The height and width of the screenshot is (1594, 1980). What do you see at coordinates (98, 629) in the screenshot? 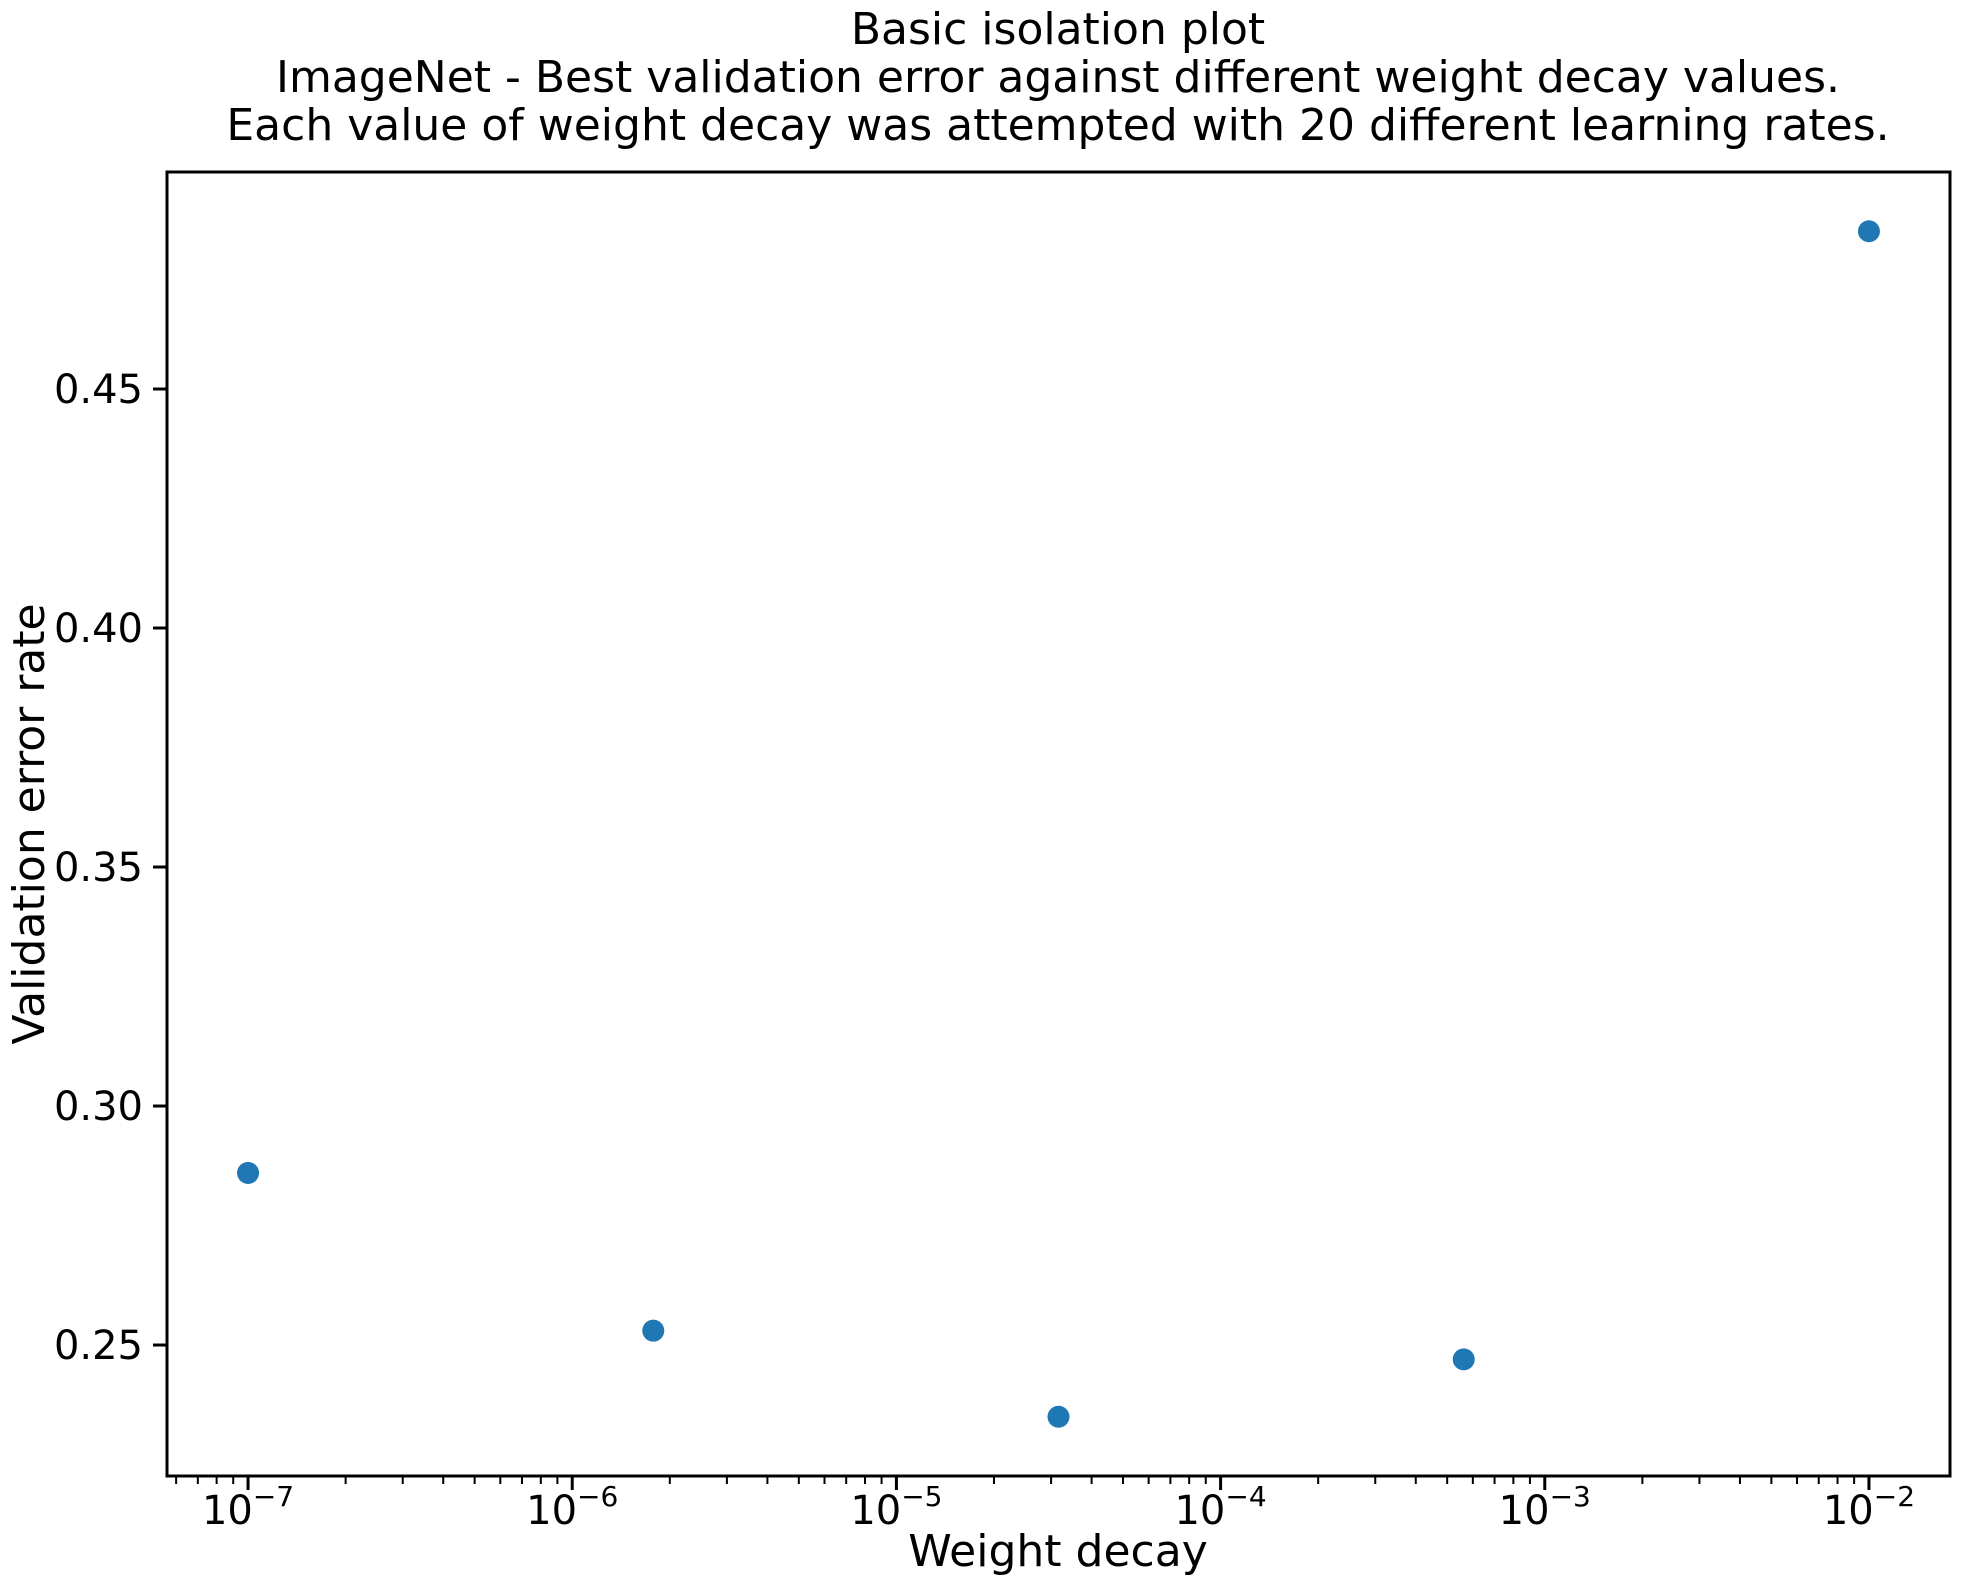
I see `y-tick-label: 0.40` at bounding box center [98, 629].